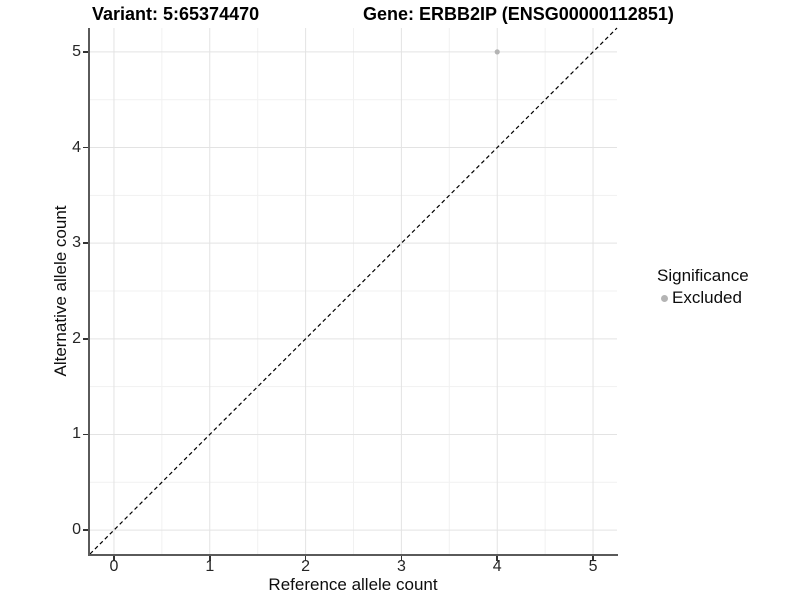 This screenshot has height=600, width=800. I want to click on y-tick-label: 1, so click(76, 434).